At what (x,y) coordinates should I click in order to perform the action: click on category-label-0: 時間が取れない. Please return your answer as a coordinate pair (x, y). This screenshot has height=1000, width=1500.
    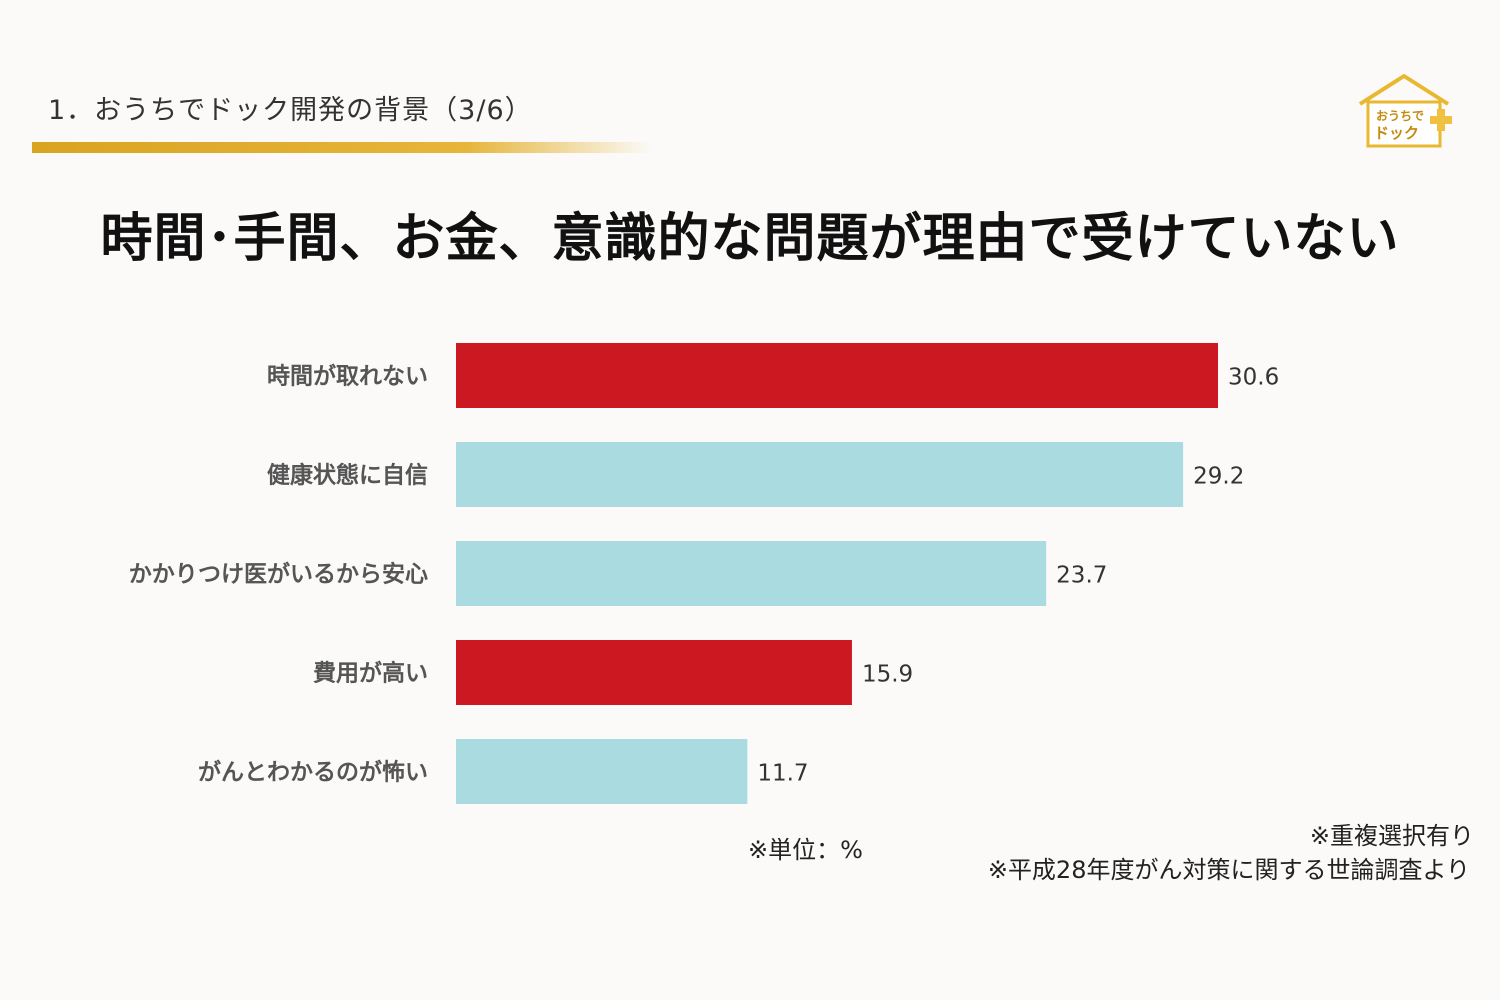
    Looking at the image, I should click on (347, 376).